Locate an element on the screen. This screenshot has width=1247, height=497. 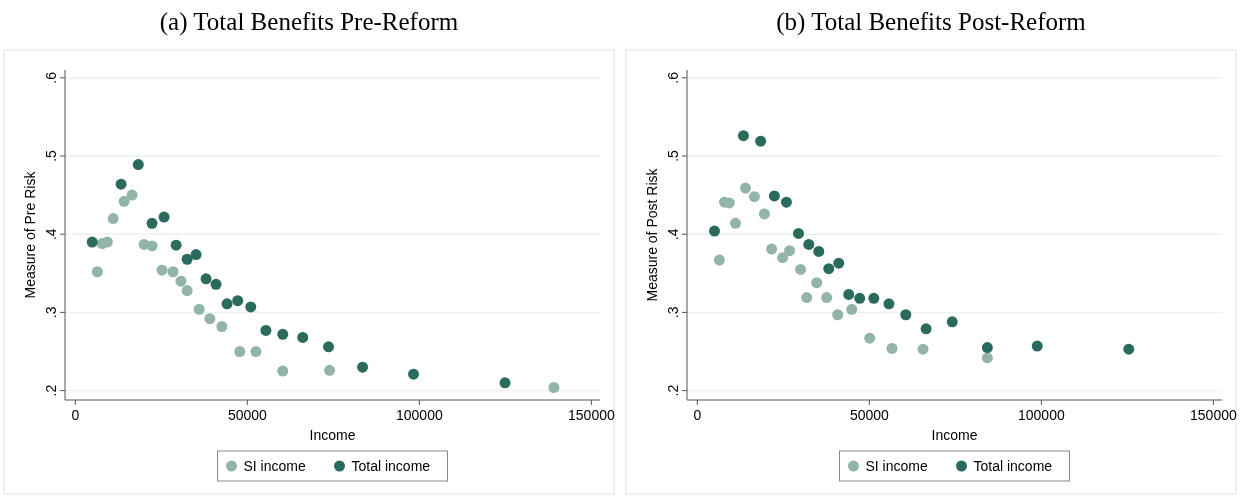
chart-title: (a) Total Benefits Pre-Reform is located at coordinates (309, 22).